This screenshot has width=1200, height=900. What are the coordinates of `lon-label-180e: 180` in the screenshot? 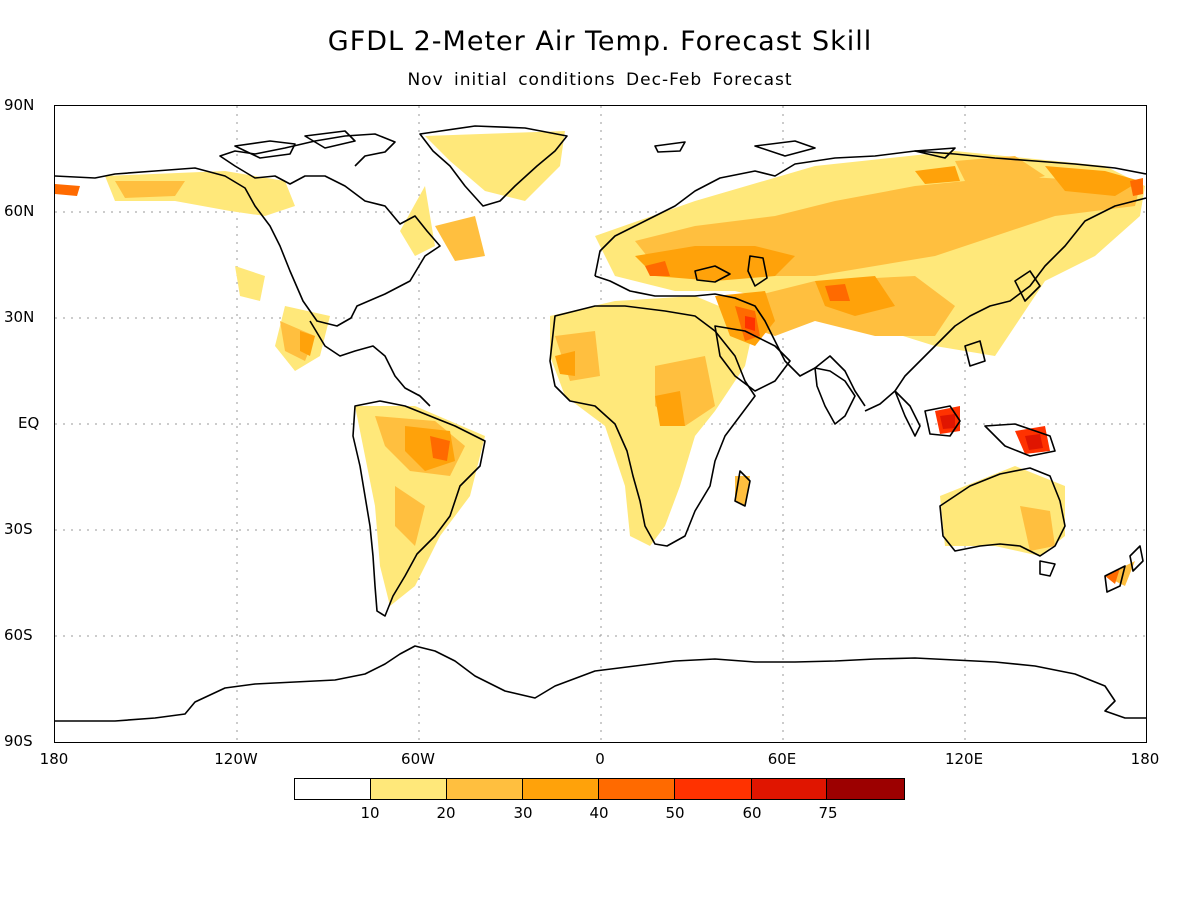 It's located at (1145, 759).